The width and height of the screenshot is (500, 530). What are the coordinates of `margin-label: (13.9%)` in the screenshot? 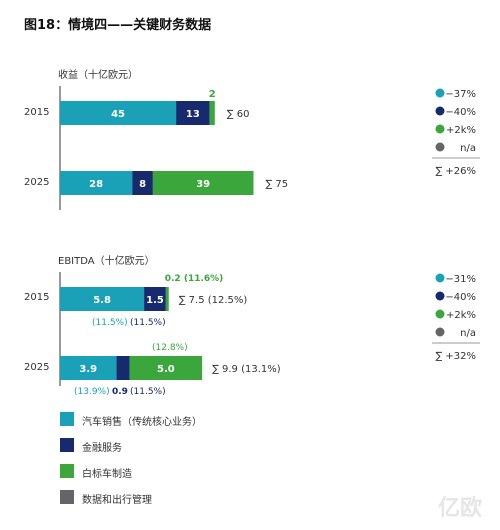 It's located at (92, 392).